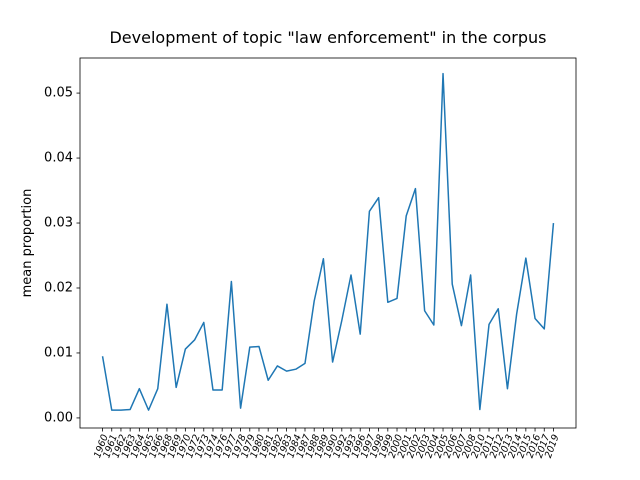 The image size is (640, 480). I want to click on y-tick-label: 0.01, so click(58, 352).